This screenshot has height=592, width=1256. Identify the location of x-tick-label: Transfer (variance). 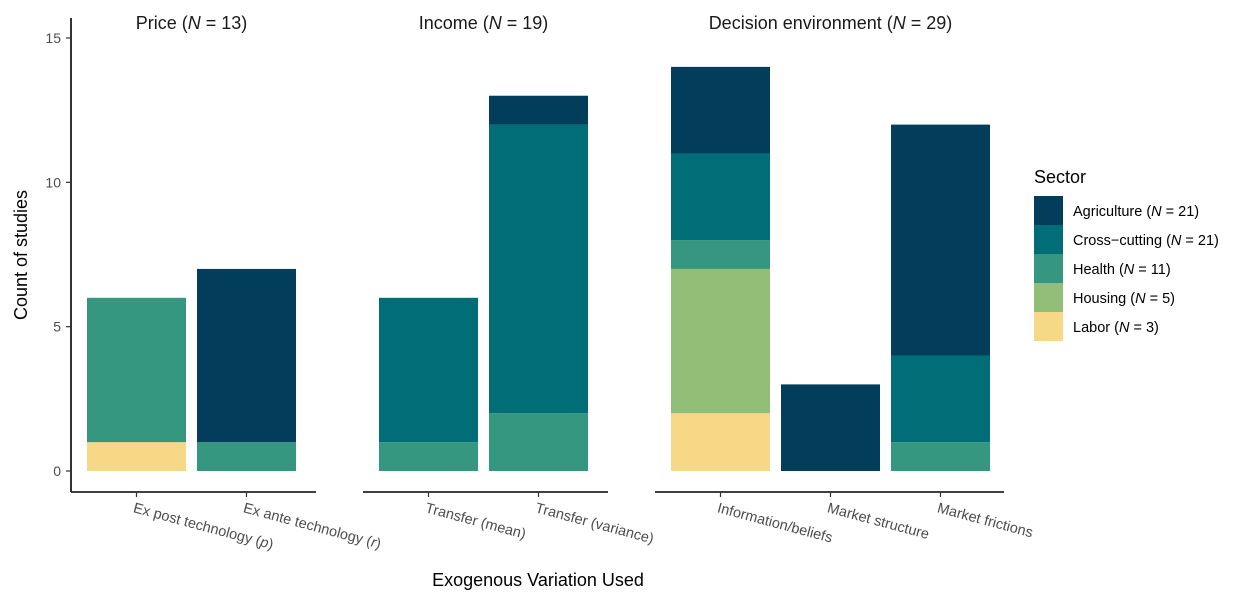
(594, 523).